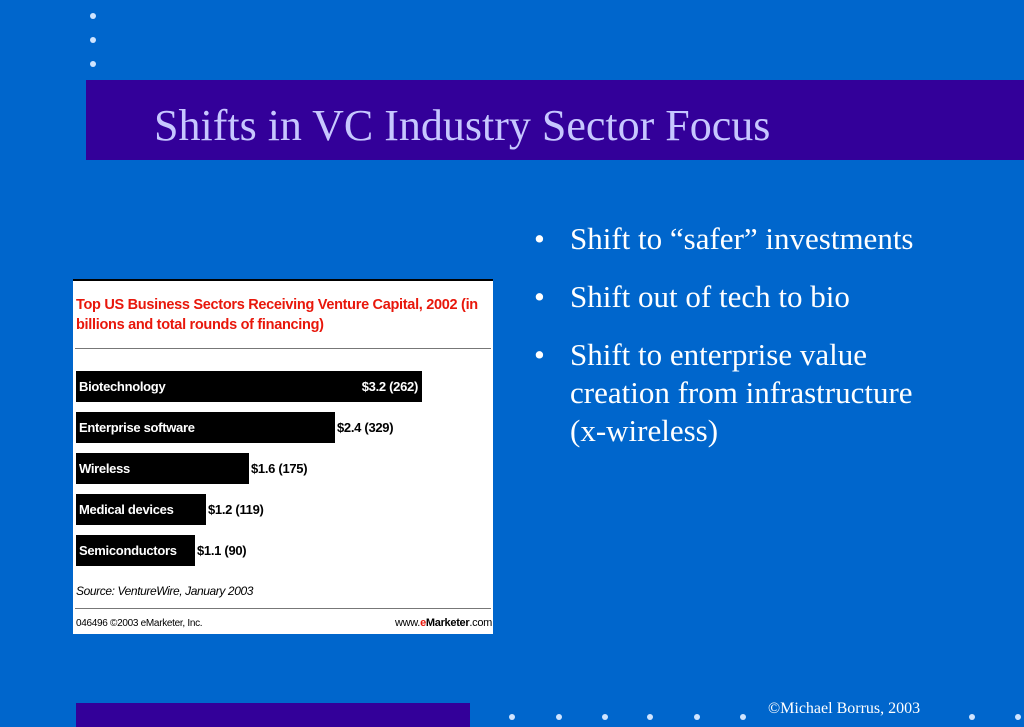  What do you see at coordinates (192, 468) in the screenshot?
I see `chart-bar: Wireless $1.6 (175)` at bounding box center [192, 468].